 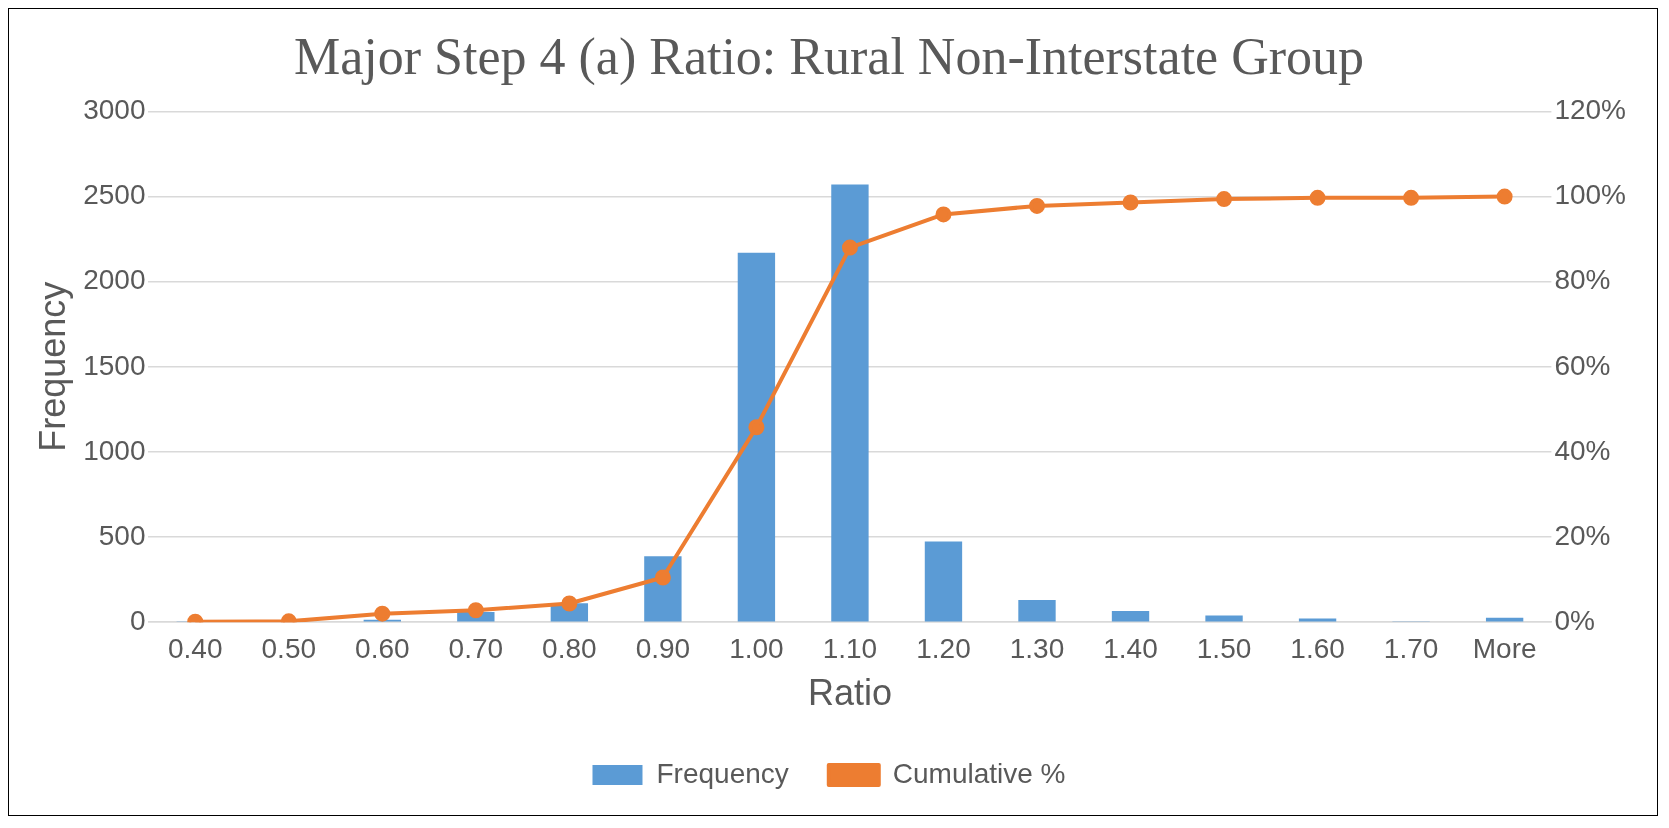 I want to click on x-tick-label: 0.80, so click(x=569, y=648).